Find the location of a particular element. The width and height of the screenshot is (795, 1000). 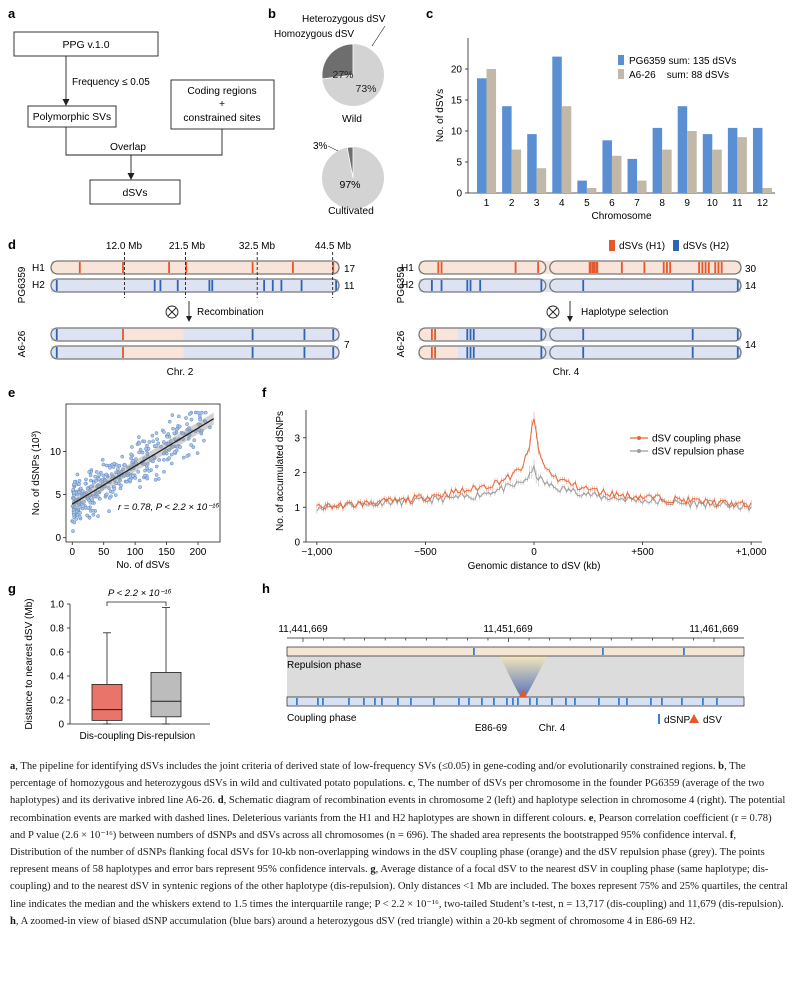

x-tick-label: 11 is located at coordinates (737, 203).